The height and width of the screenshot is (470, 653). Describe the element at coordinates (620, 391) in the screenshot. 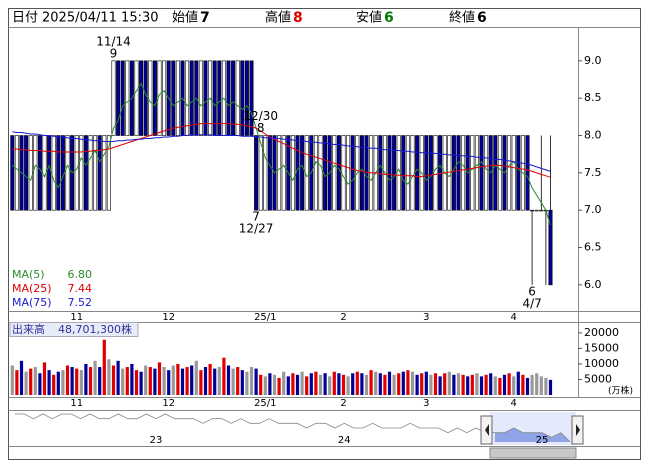

I see `volume-unit: (万株)` at that location.